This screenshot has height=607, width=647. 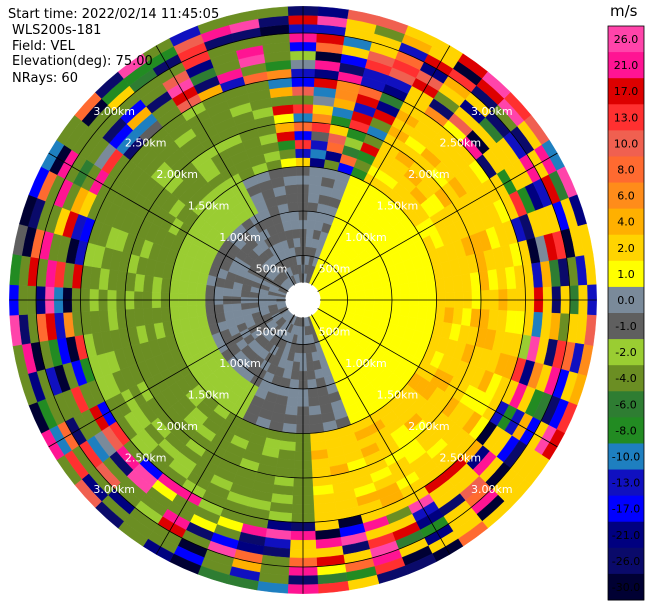 What do you see at coordinates (625, 326) in the screenshot?
I see `colorbar-tick-label: -1.0` at bounding box center [625, 326].